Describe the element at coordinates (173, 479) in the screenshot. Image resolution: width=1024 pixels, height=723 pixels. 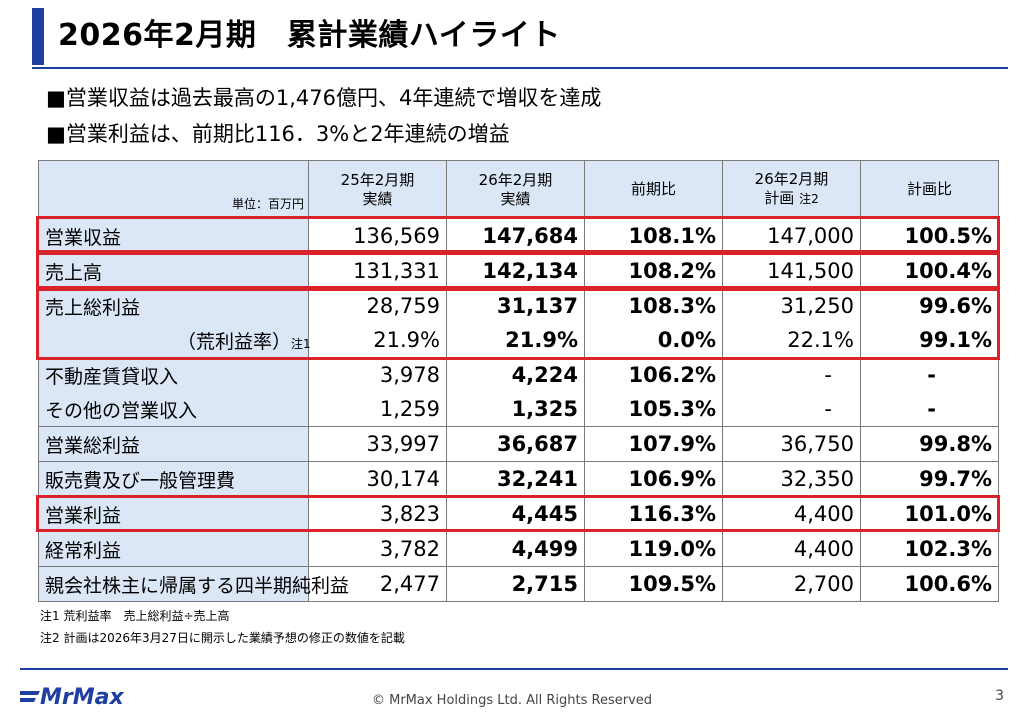
I see `row-label: 販売費及び一般管理費` at that location.